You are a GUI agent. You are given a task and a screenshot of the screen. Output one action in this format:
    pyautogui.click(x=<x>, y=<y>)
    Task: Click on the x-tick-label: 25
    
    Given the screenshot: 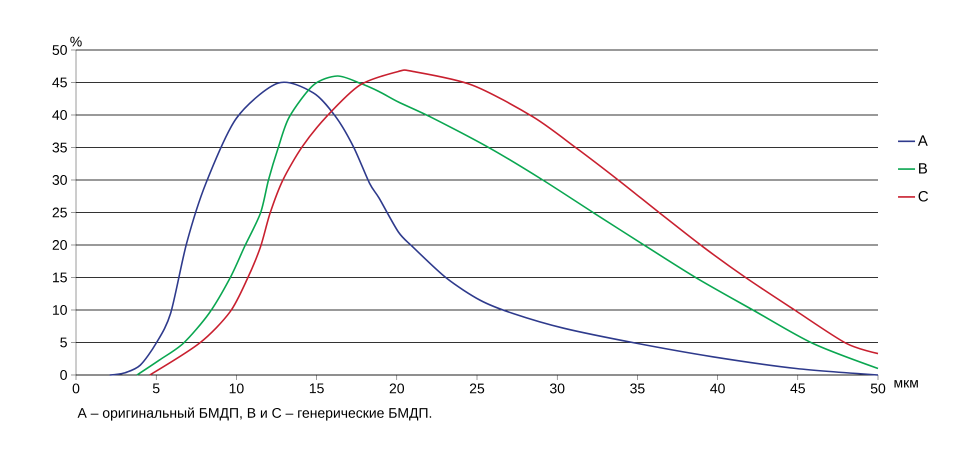 What is the action you would take?
    pyautogui.click(x=477, y=389)
    